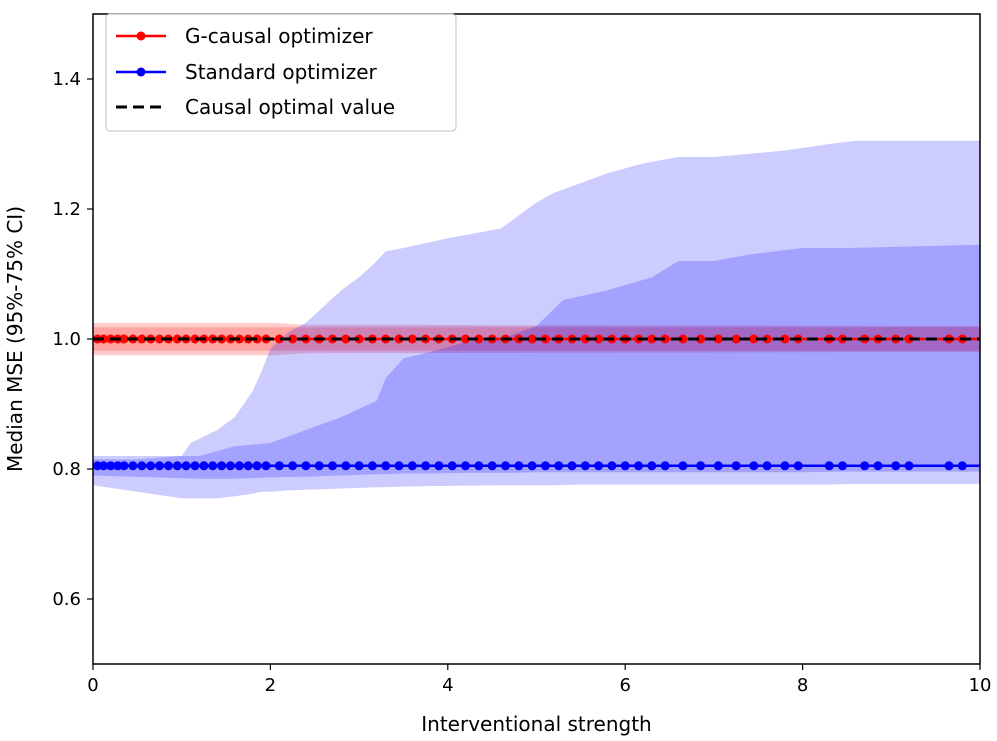 This screenshot has width=997, height=741. I want to click on y-tick-label: 0.6, so click(66, 599).